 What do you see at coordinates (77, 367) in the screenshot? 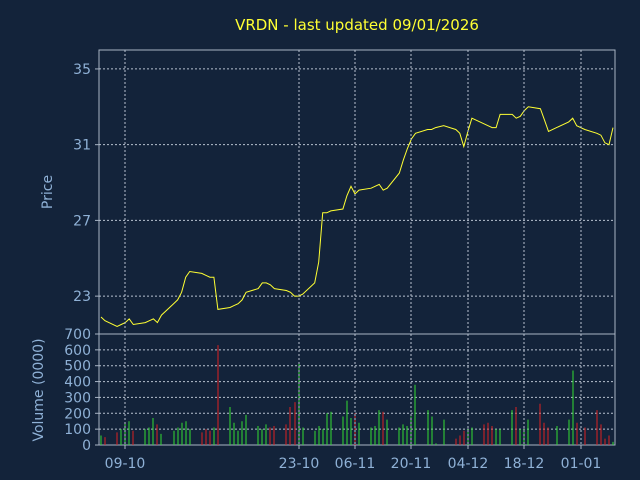
I see `volume-tick-label: 500` at bounding box center [77, 367].